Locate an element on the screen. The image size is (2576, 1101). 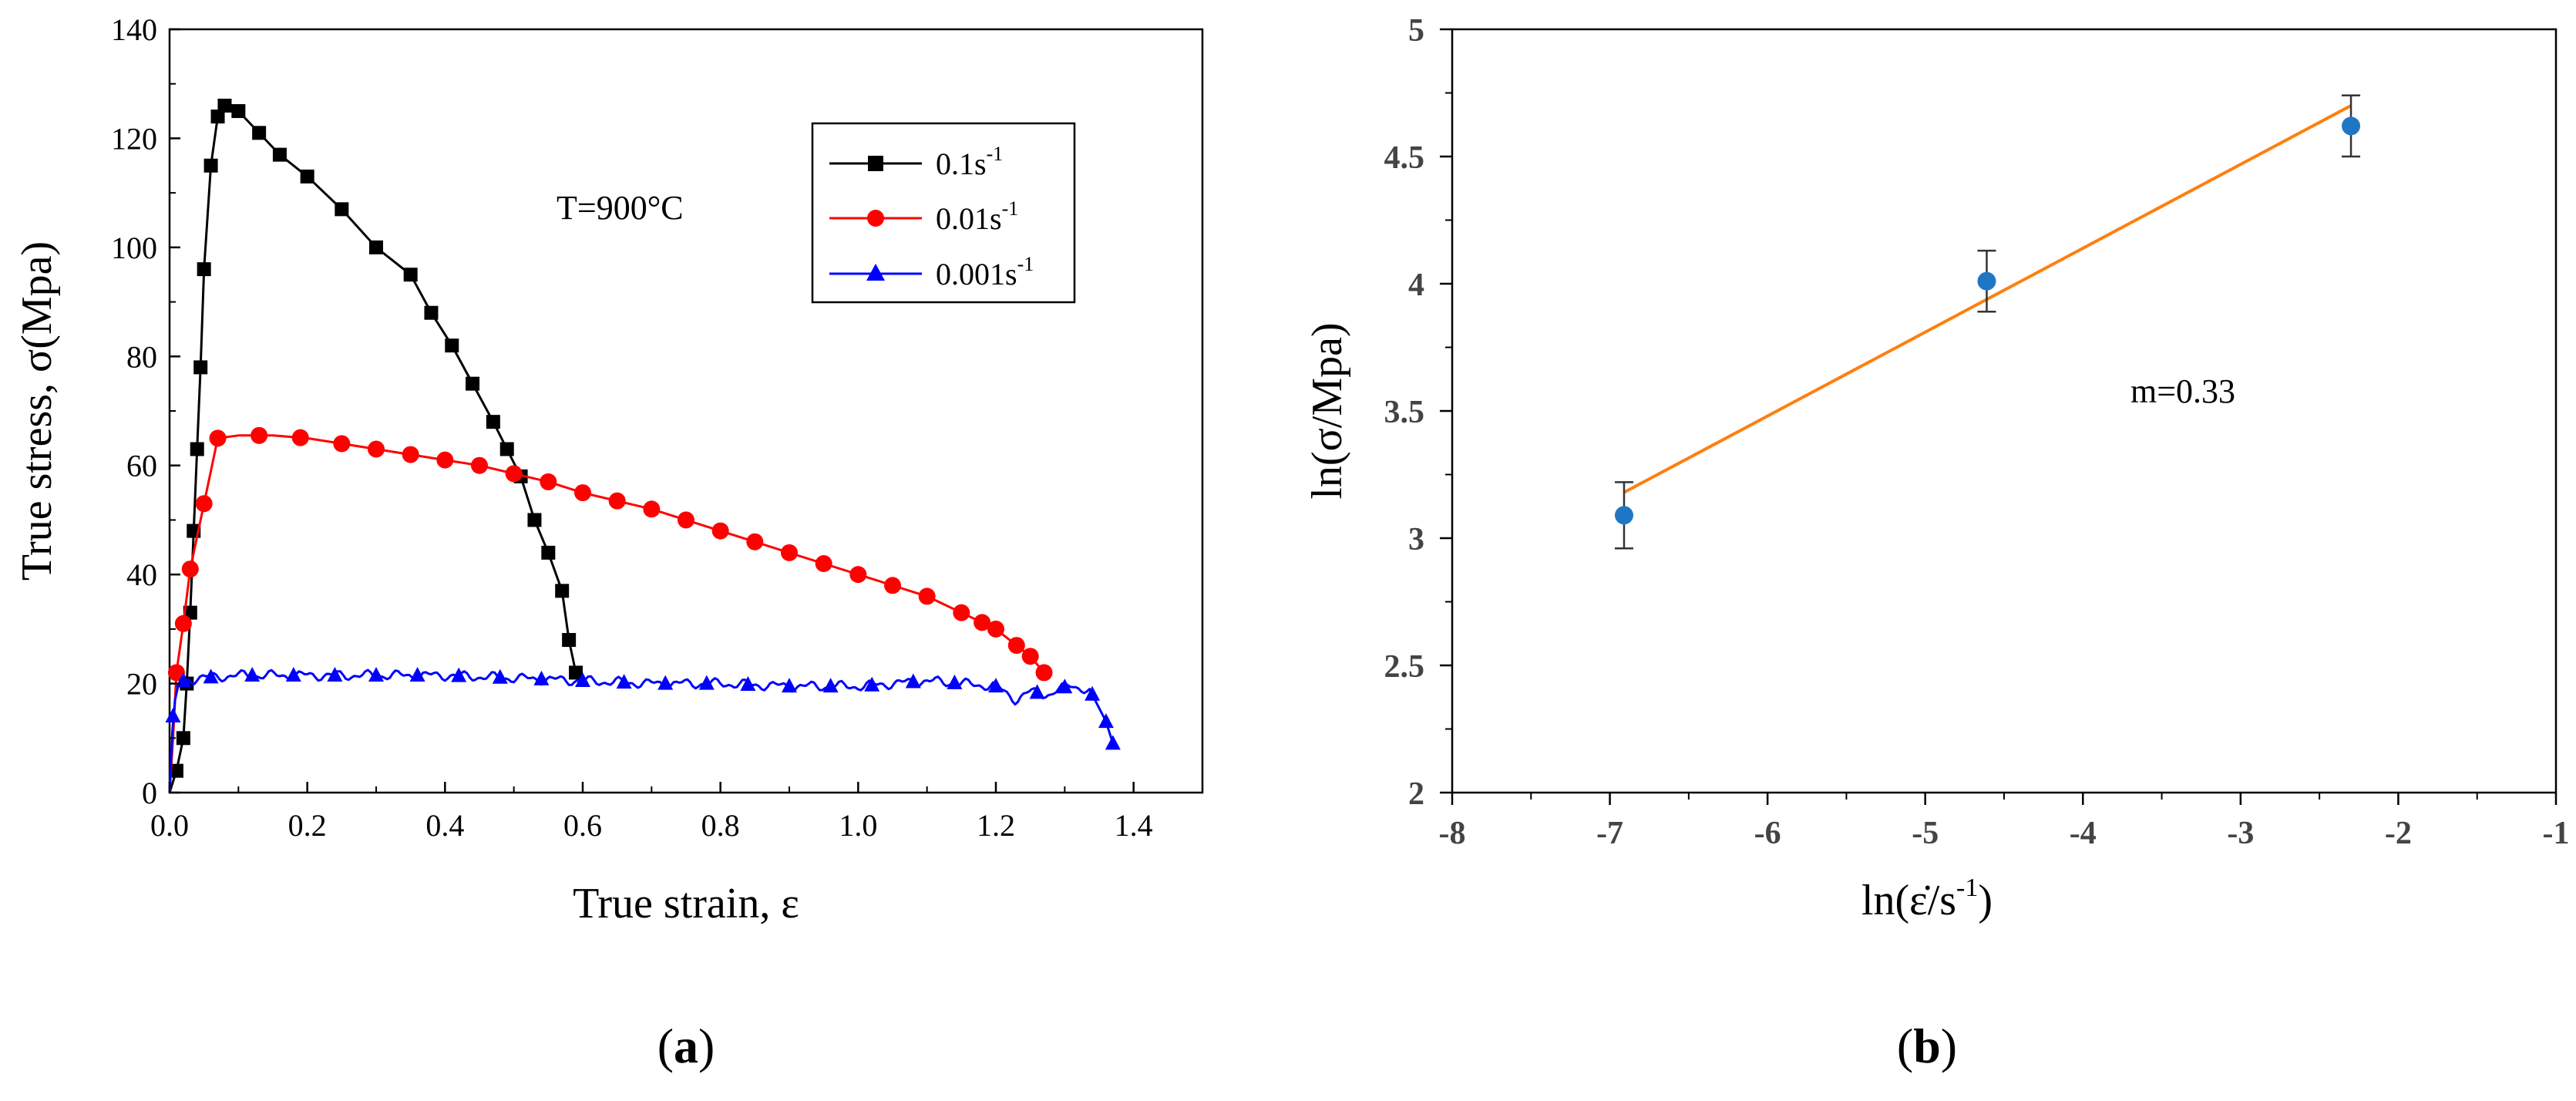
x-tick-label: -5 is located at coordinates (1925, 834).